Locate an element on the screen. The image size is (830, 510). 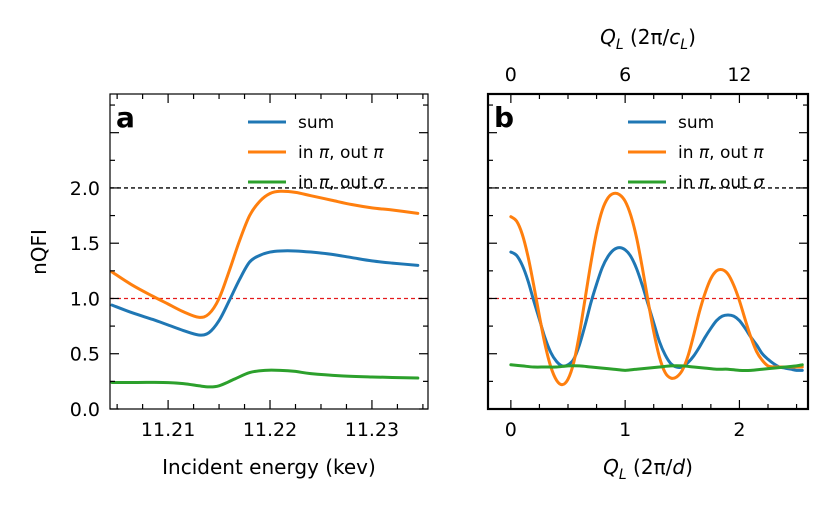
panel-a-xtick-label: 11.21 is located at coordinates (168, 430).